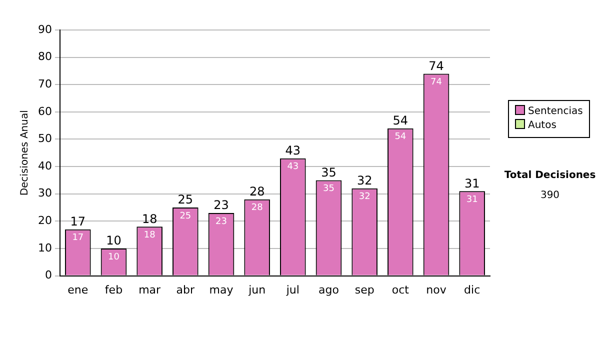  I want to click on total-label: 35, so click(328, 172).